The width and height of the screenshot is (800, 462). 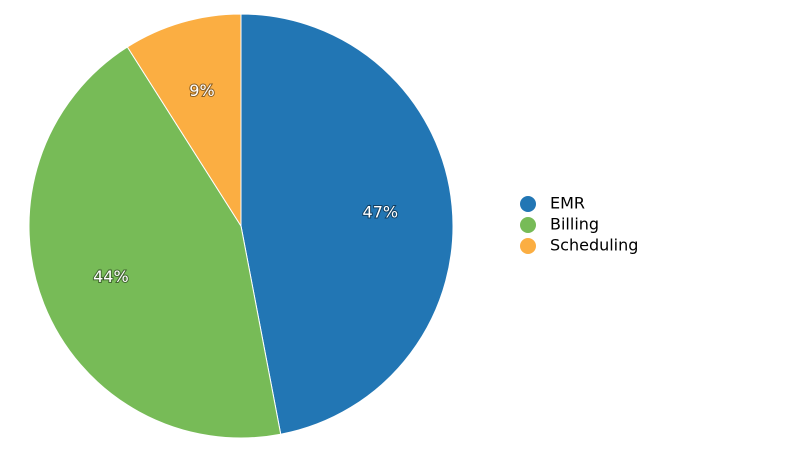 I want to click on legend-item-emr: EMR, so click(x=552, y=203).